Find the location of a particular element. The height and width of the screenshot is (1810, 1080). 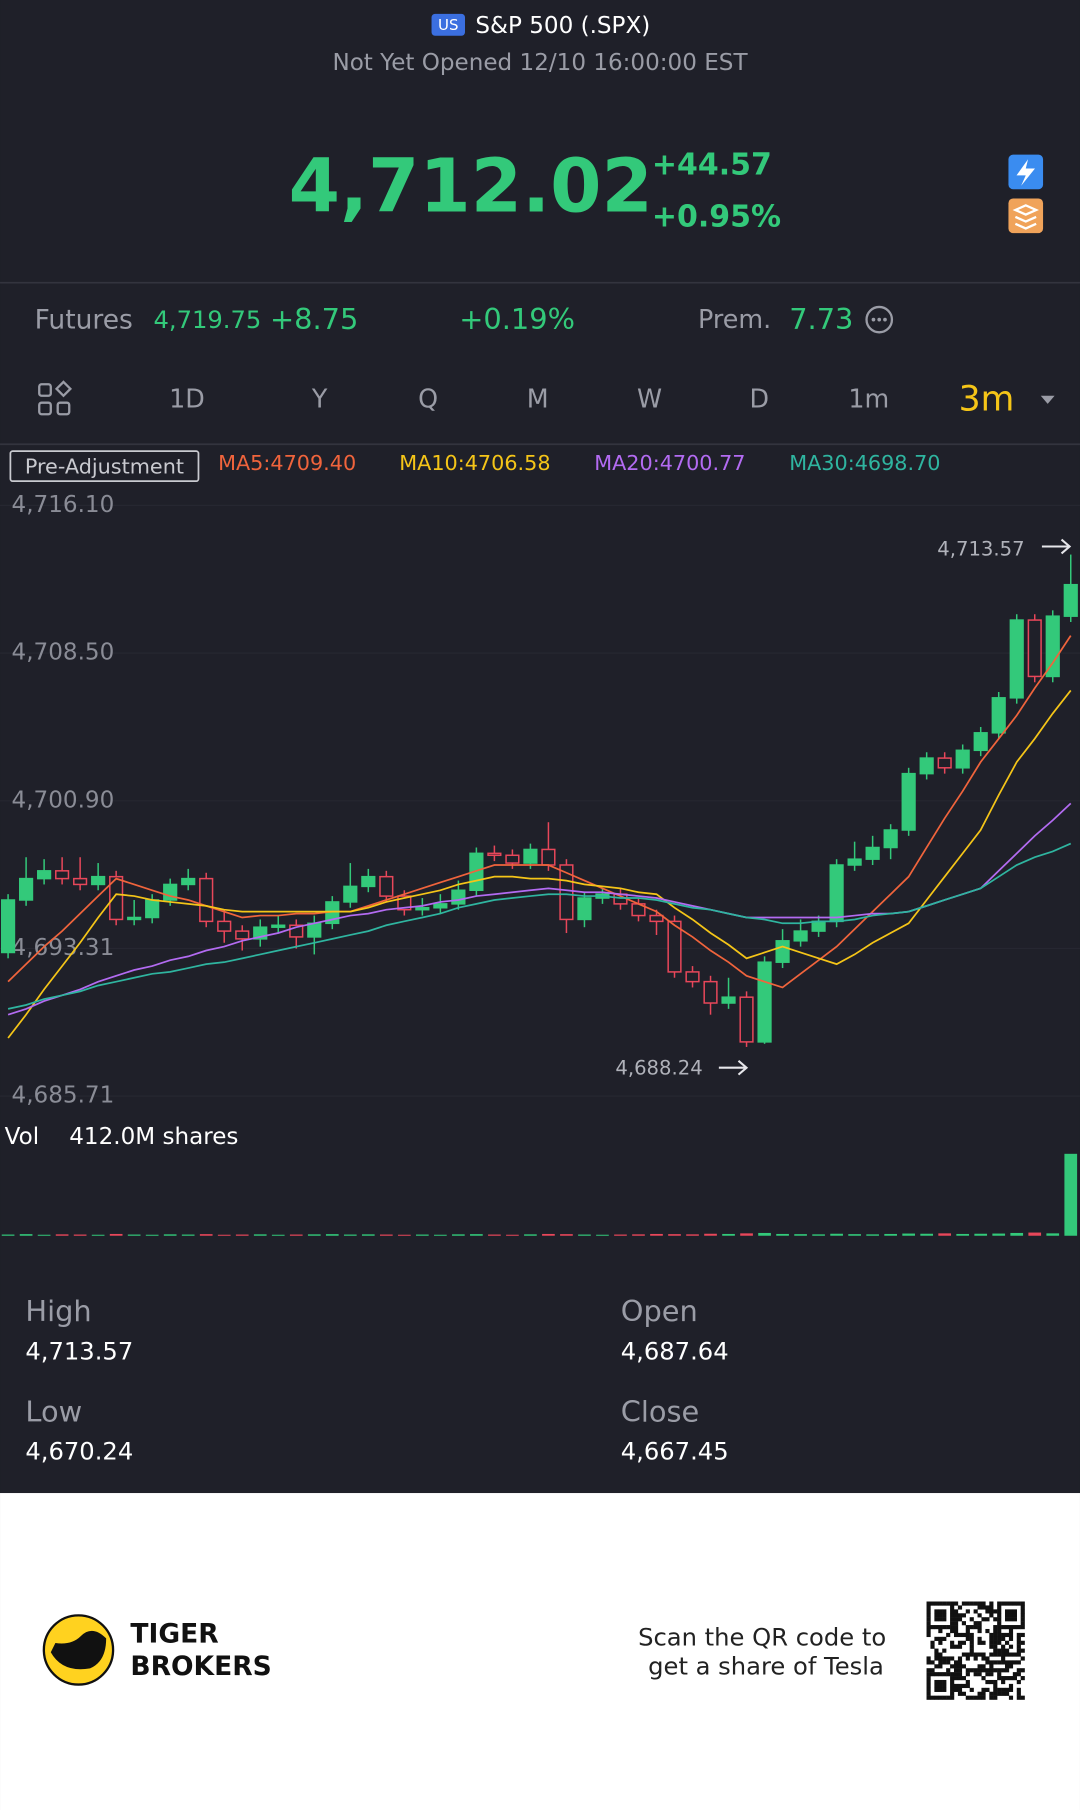

period-tab: M is located at coordinates (538, 398).